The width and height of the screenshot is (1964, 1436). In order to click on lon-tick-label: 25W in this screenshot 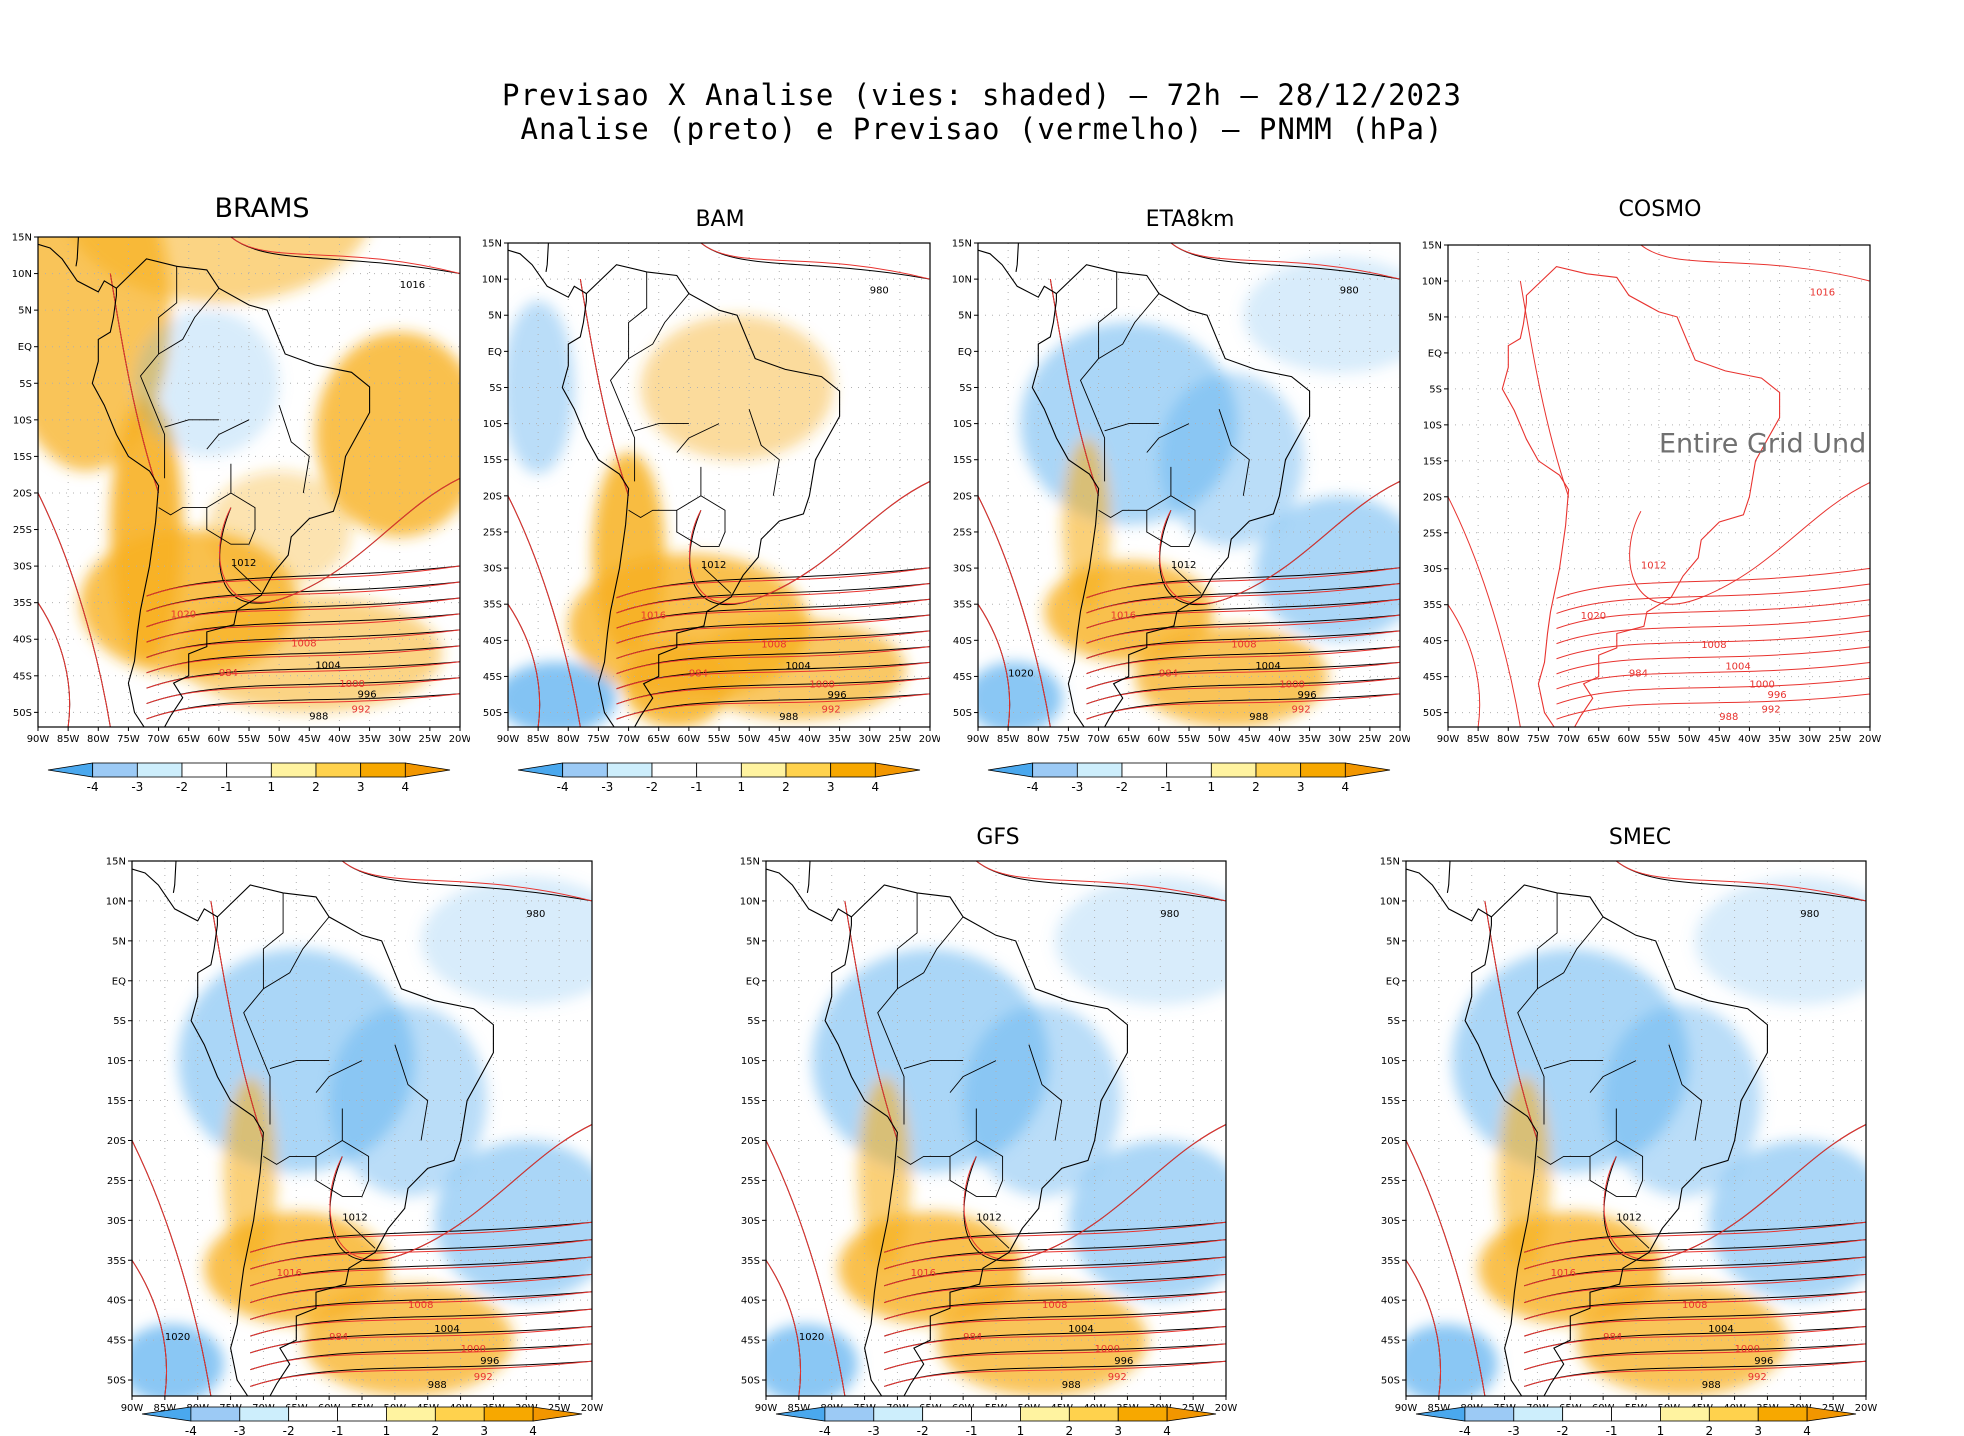, I will do `click(1370, 739)`.